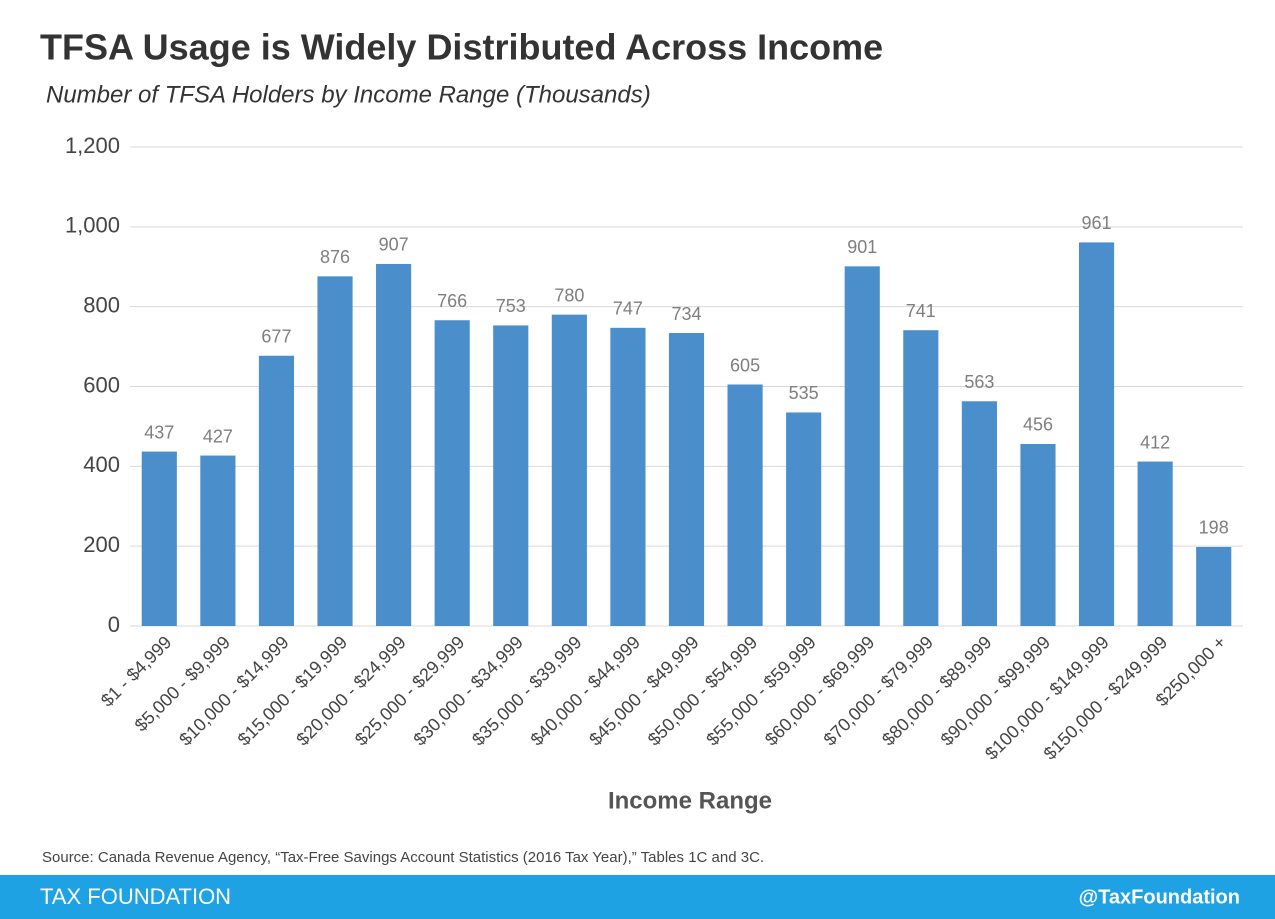 This screenshot has width=1275, height=919. I want to click on value-label: 766, so click(452, 301).